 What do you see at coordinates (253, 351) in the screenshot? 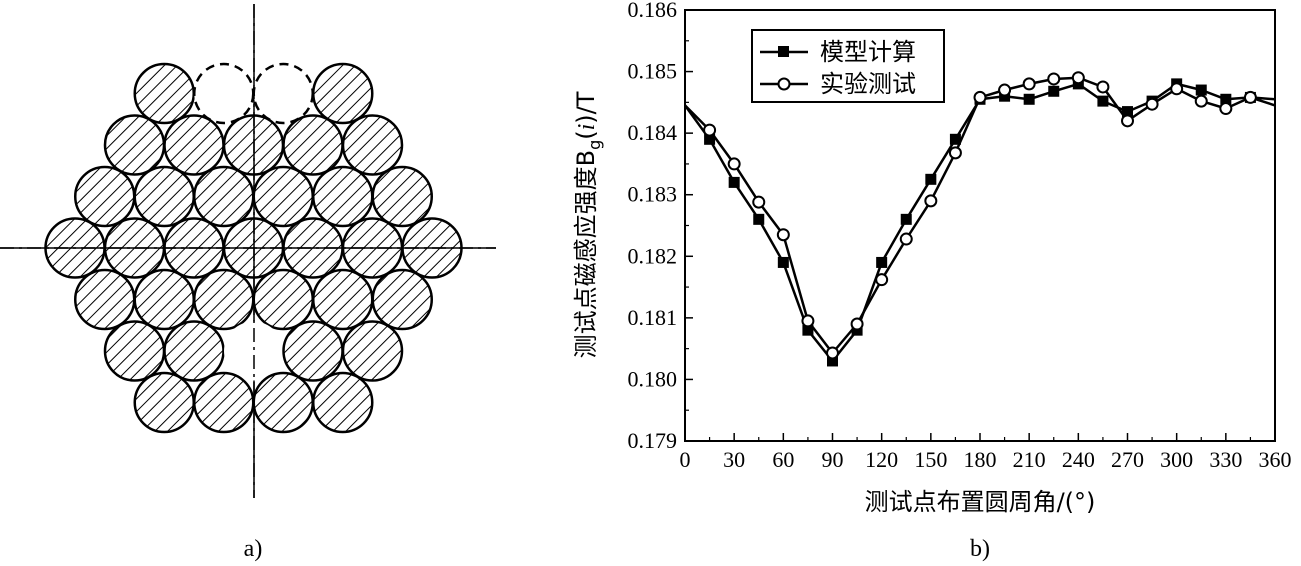
I see `vacant-position` at bounding box center [253, 351].